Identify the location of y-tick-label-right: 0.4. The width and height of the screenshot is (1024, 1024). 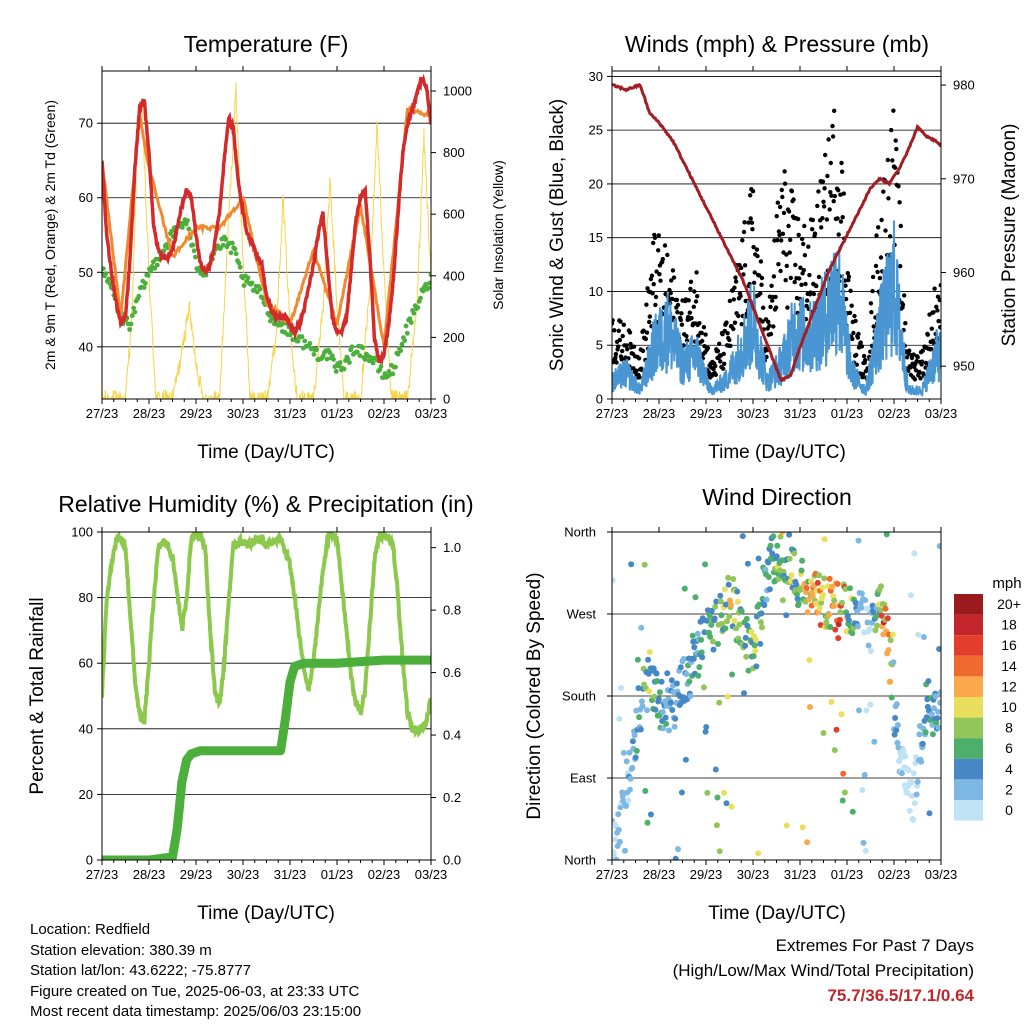
(452, 735).